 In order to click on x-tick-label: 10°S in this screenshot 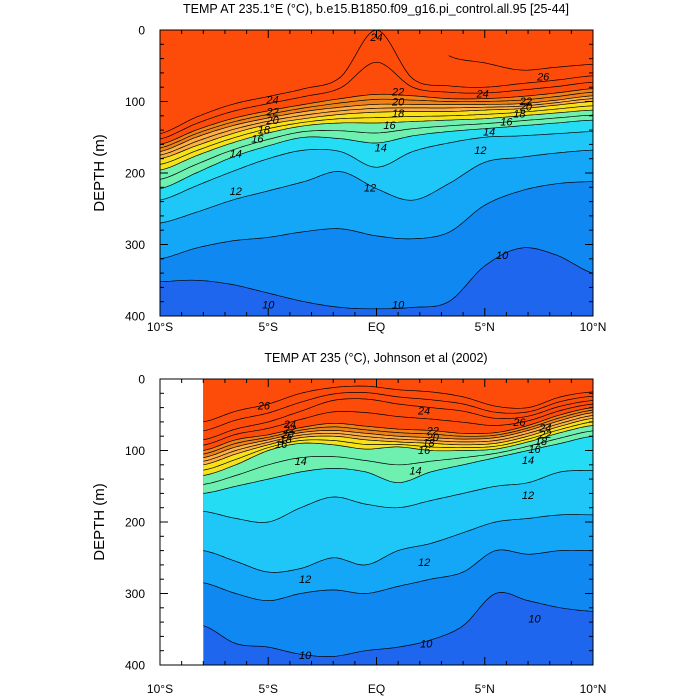, I will do `click(160, 689)`.